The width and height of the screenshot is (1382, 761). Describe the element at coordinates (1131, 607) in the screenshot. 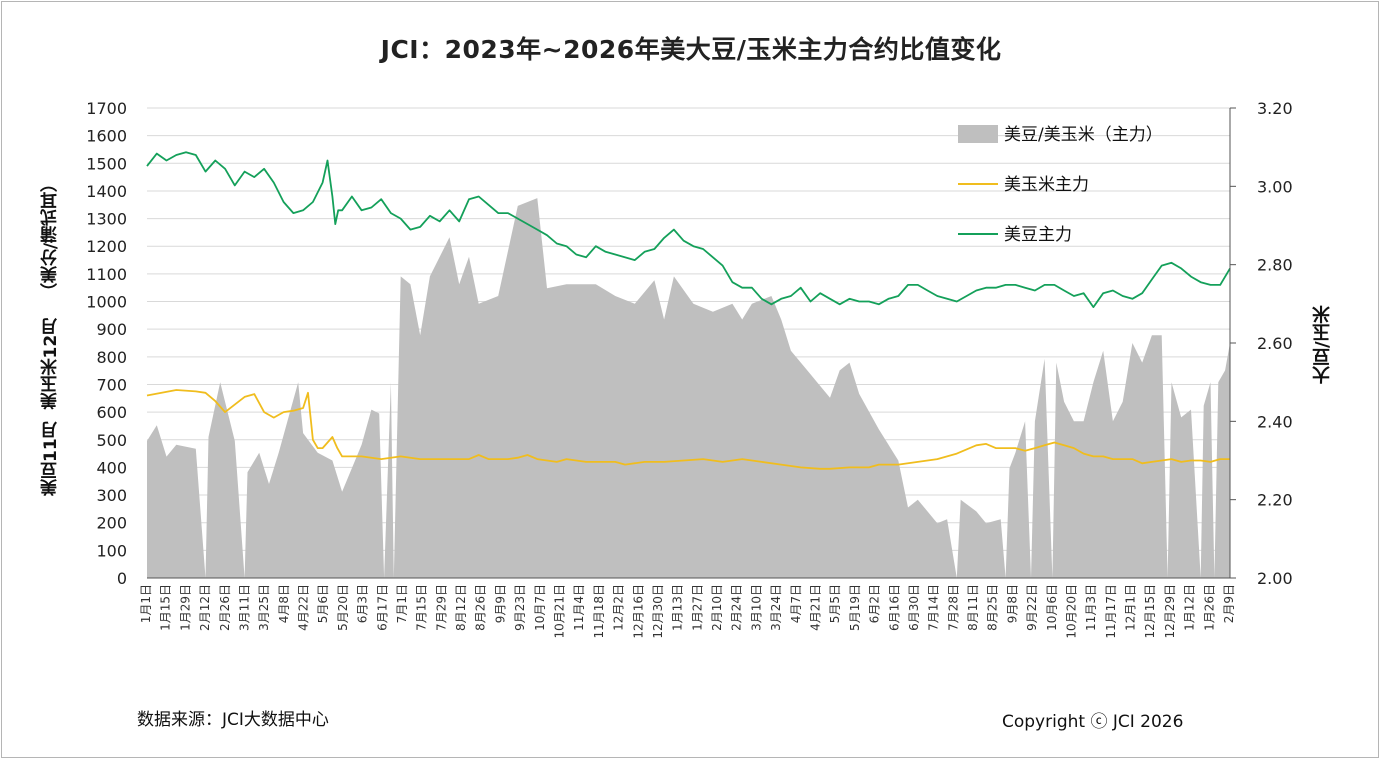

I see `x-tick-label: 12月1日` at that location.